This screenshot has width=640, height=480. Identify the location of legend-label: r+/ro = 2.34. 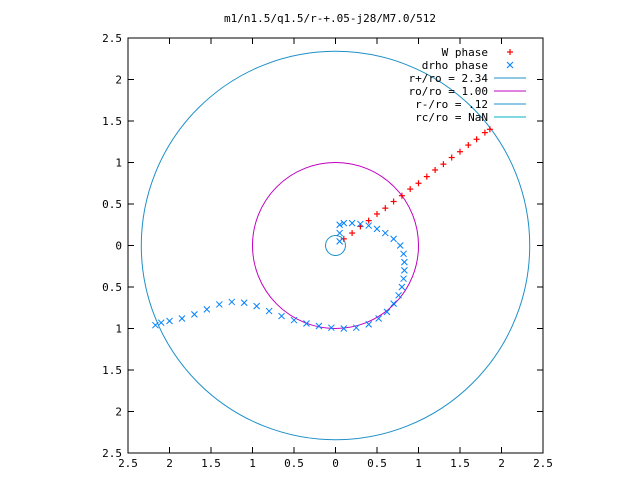
(449, 78).